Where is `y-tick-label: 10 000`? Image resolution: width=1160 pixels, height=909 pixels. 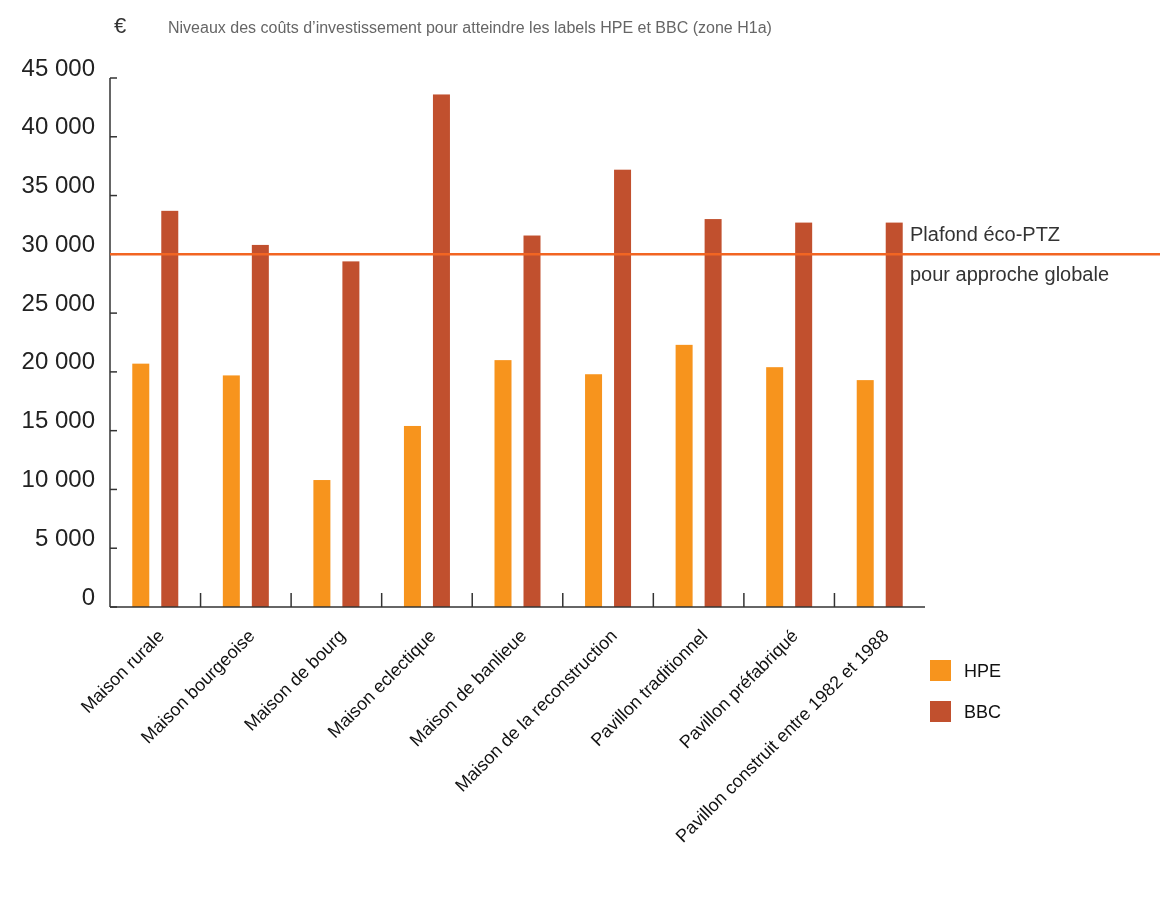 y-tick-label: 10 000 is located at coordinates (58, 479).